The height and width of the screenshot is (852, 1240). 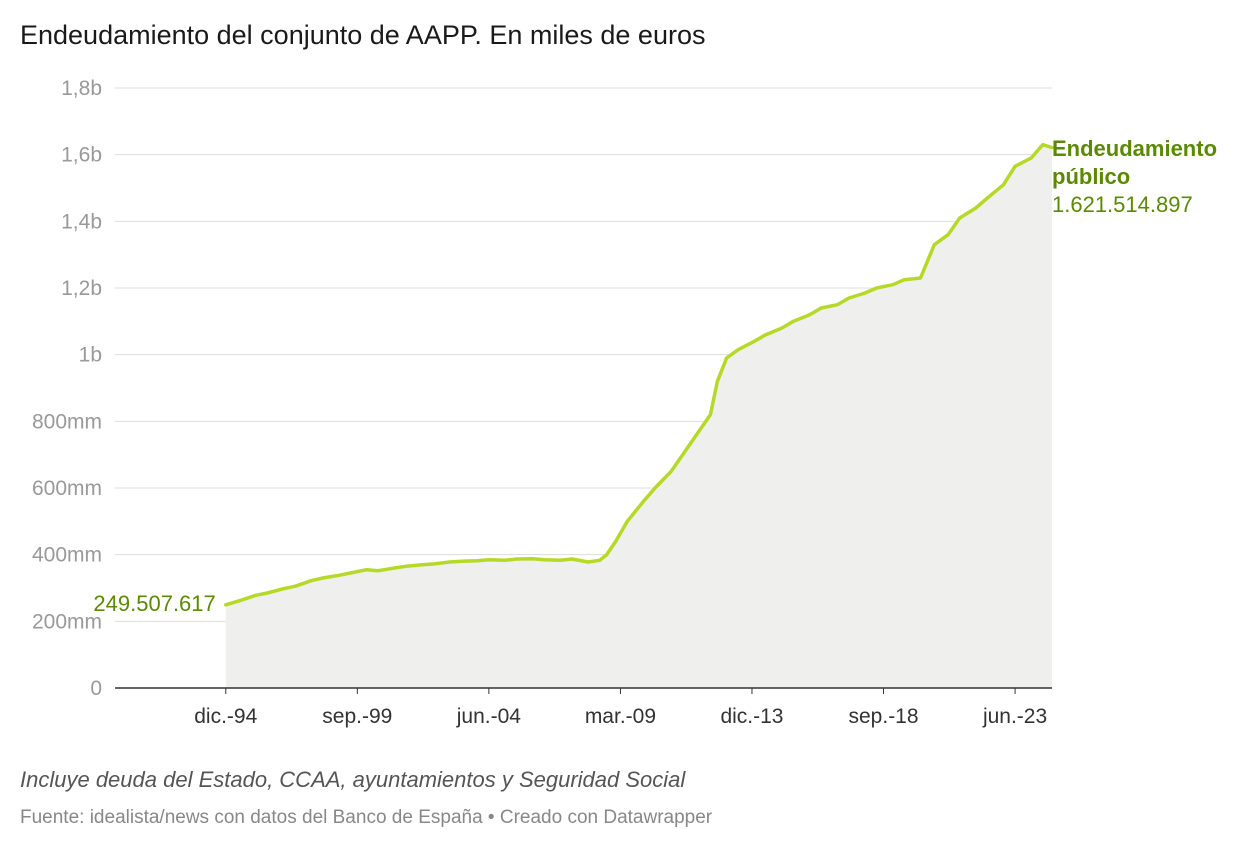 I want to click on x-tick-label: dic.-13, so click(x=751, y=716).